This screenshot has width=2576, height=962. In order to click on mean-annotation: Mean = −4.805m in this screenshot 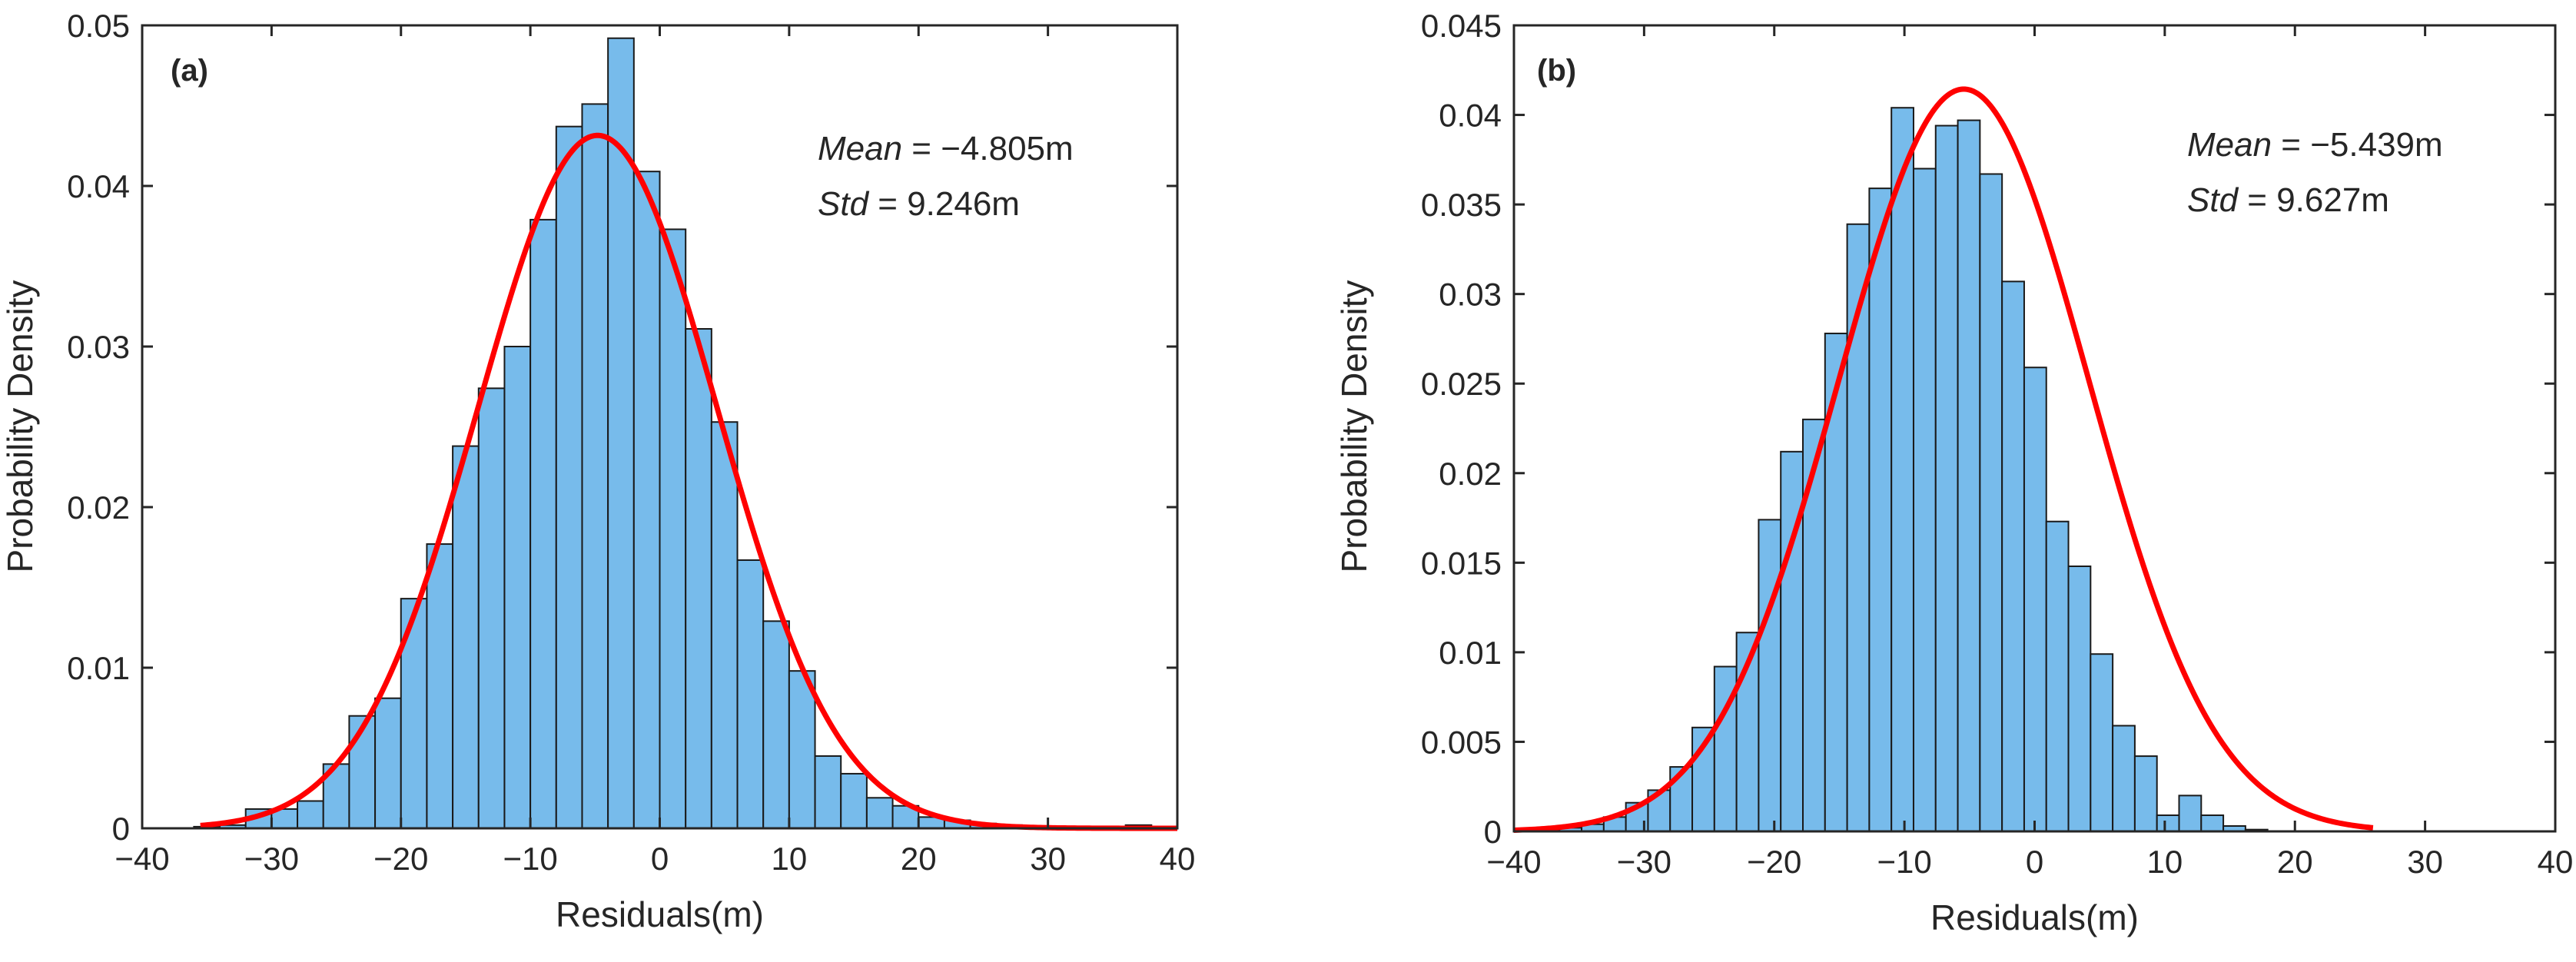, I will do `click(946, 149)`.